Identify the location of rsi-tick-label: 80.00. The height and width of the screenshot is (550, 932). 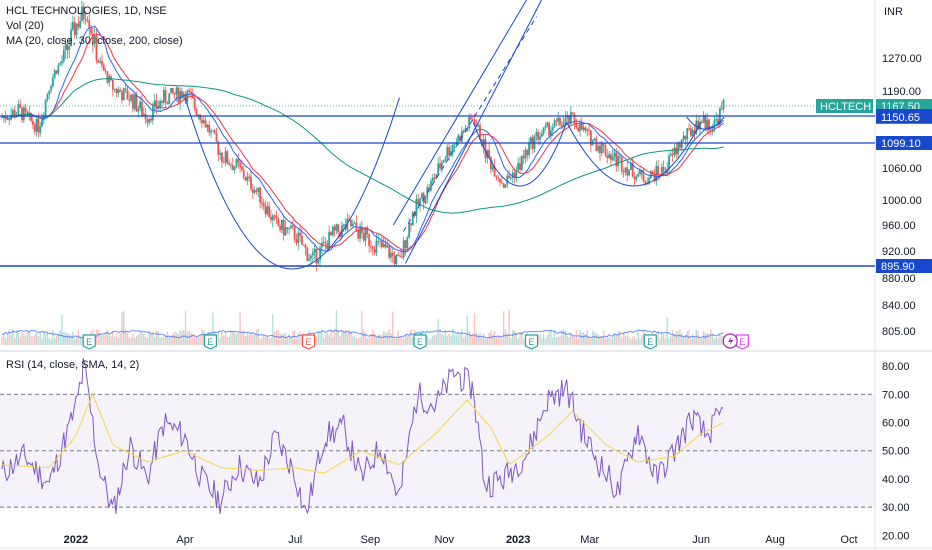
(896, 367).